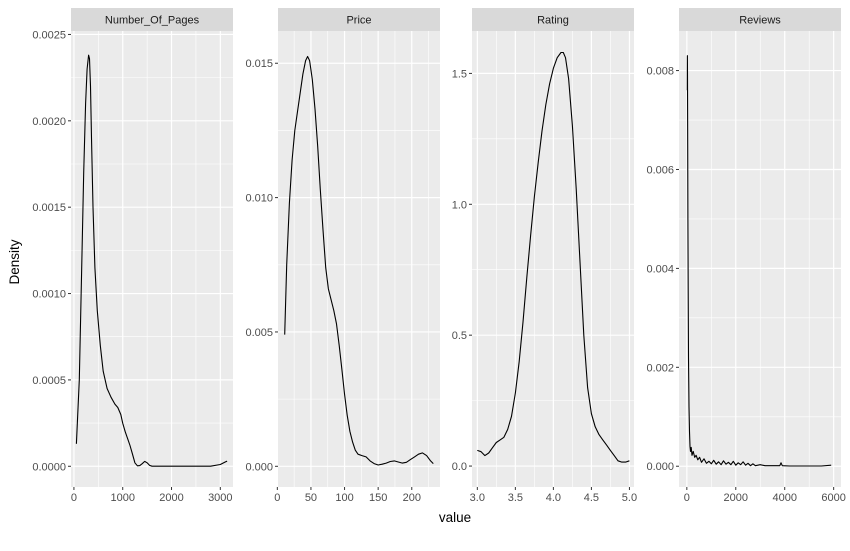 The image size is (850, 551). What do you see at coordinates (14, 261) in the screenshot?
I see `y-axis-title: Density` at bounding box center [14, 261].